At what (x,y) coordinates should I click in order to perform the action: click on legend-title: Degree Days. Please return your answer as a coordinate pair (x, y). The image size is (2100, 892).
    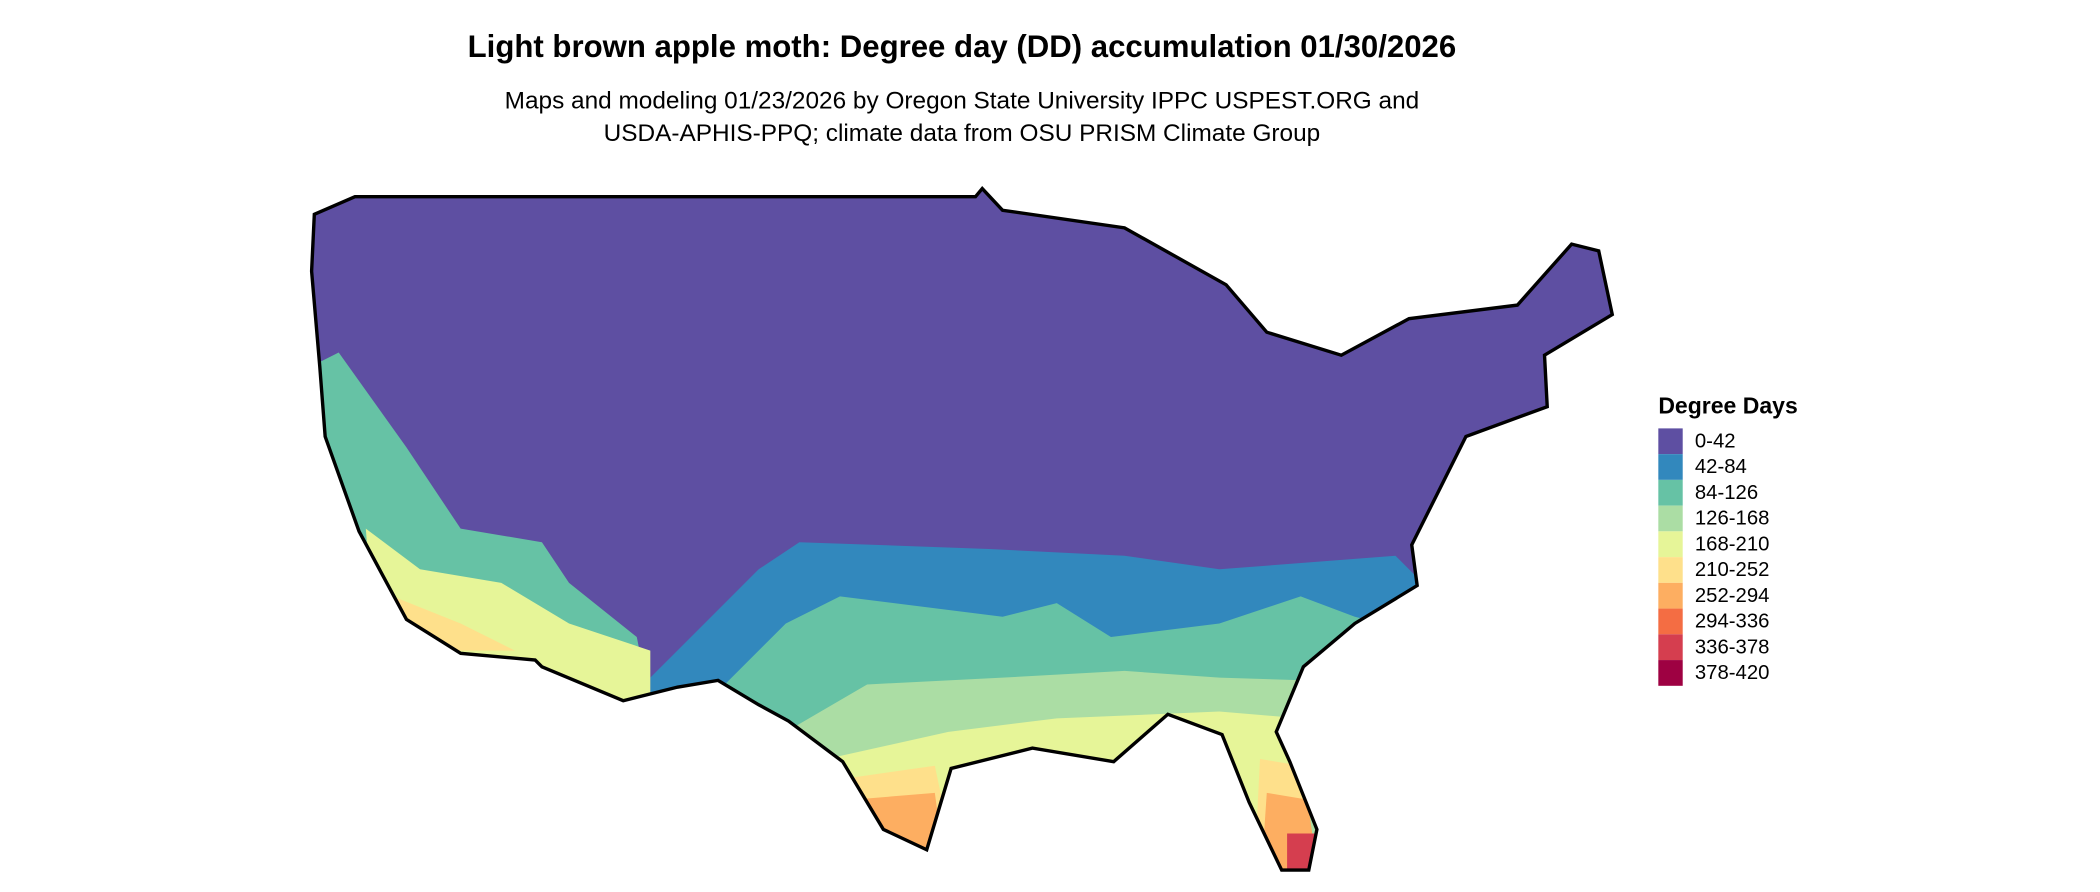
    Looking at the image, I should click on (1727, 405).